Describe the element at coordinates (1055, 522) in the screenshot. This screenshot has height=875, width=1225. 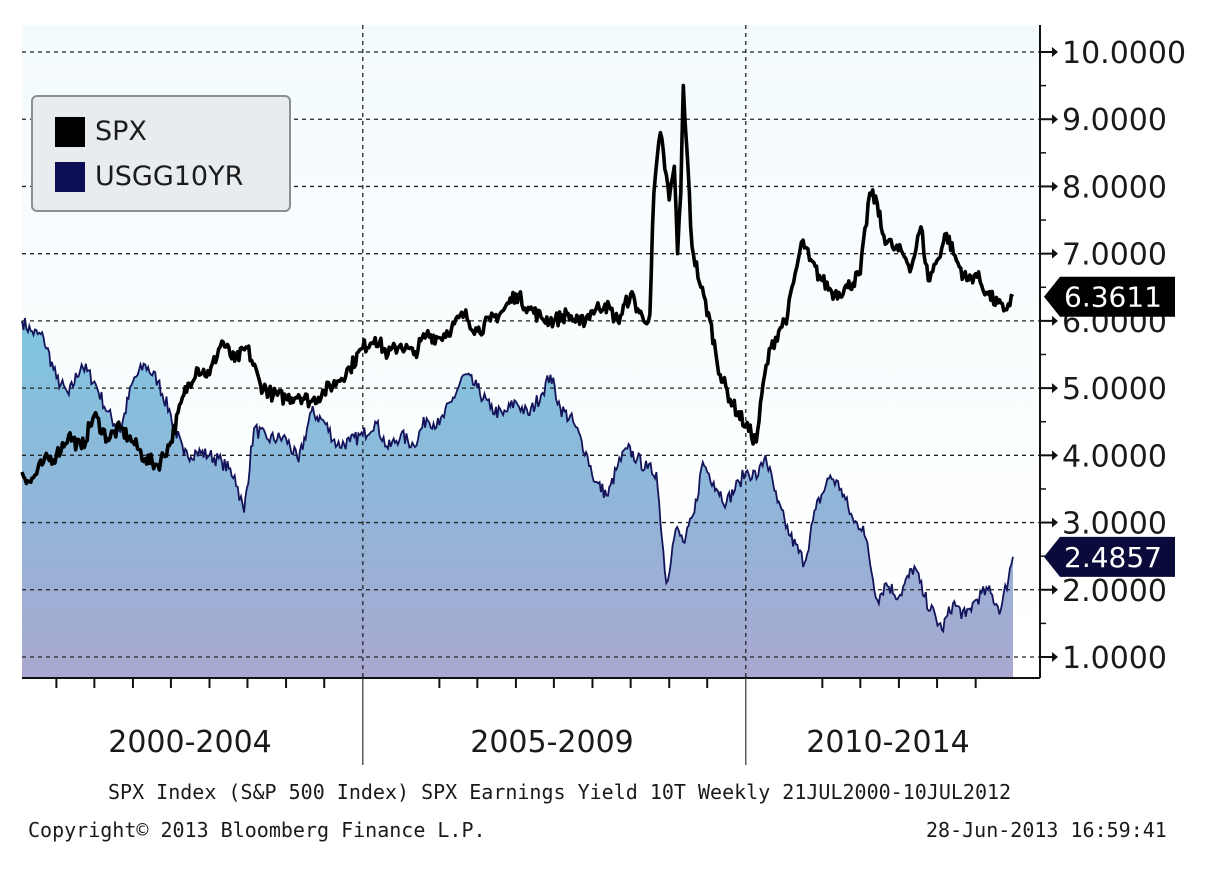
I see `y-tick-arrow-3.0000` at that location.